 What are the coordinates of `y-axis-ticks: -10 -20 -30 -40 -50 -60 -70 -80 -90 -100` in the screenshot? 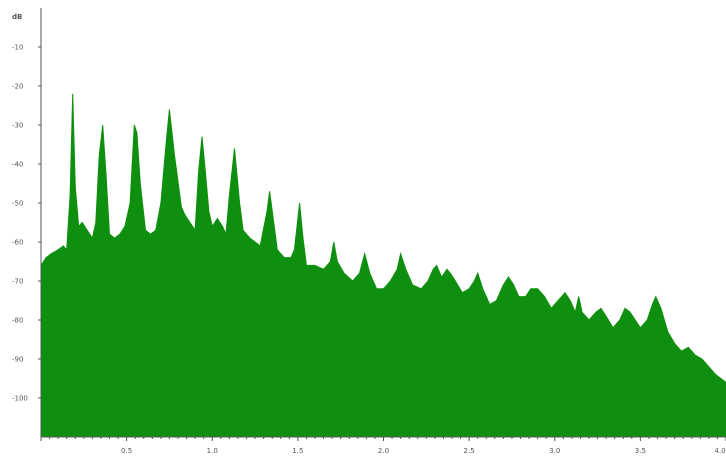 It's located at (26, 223).